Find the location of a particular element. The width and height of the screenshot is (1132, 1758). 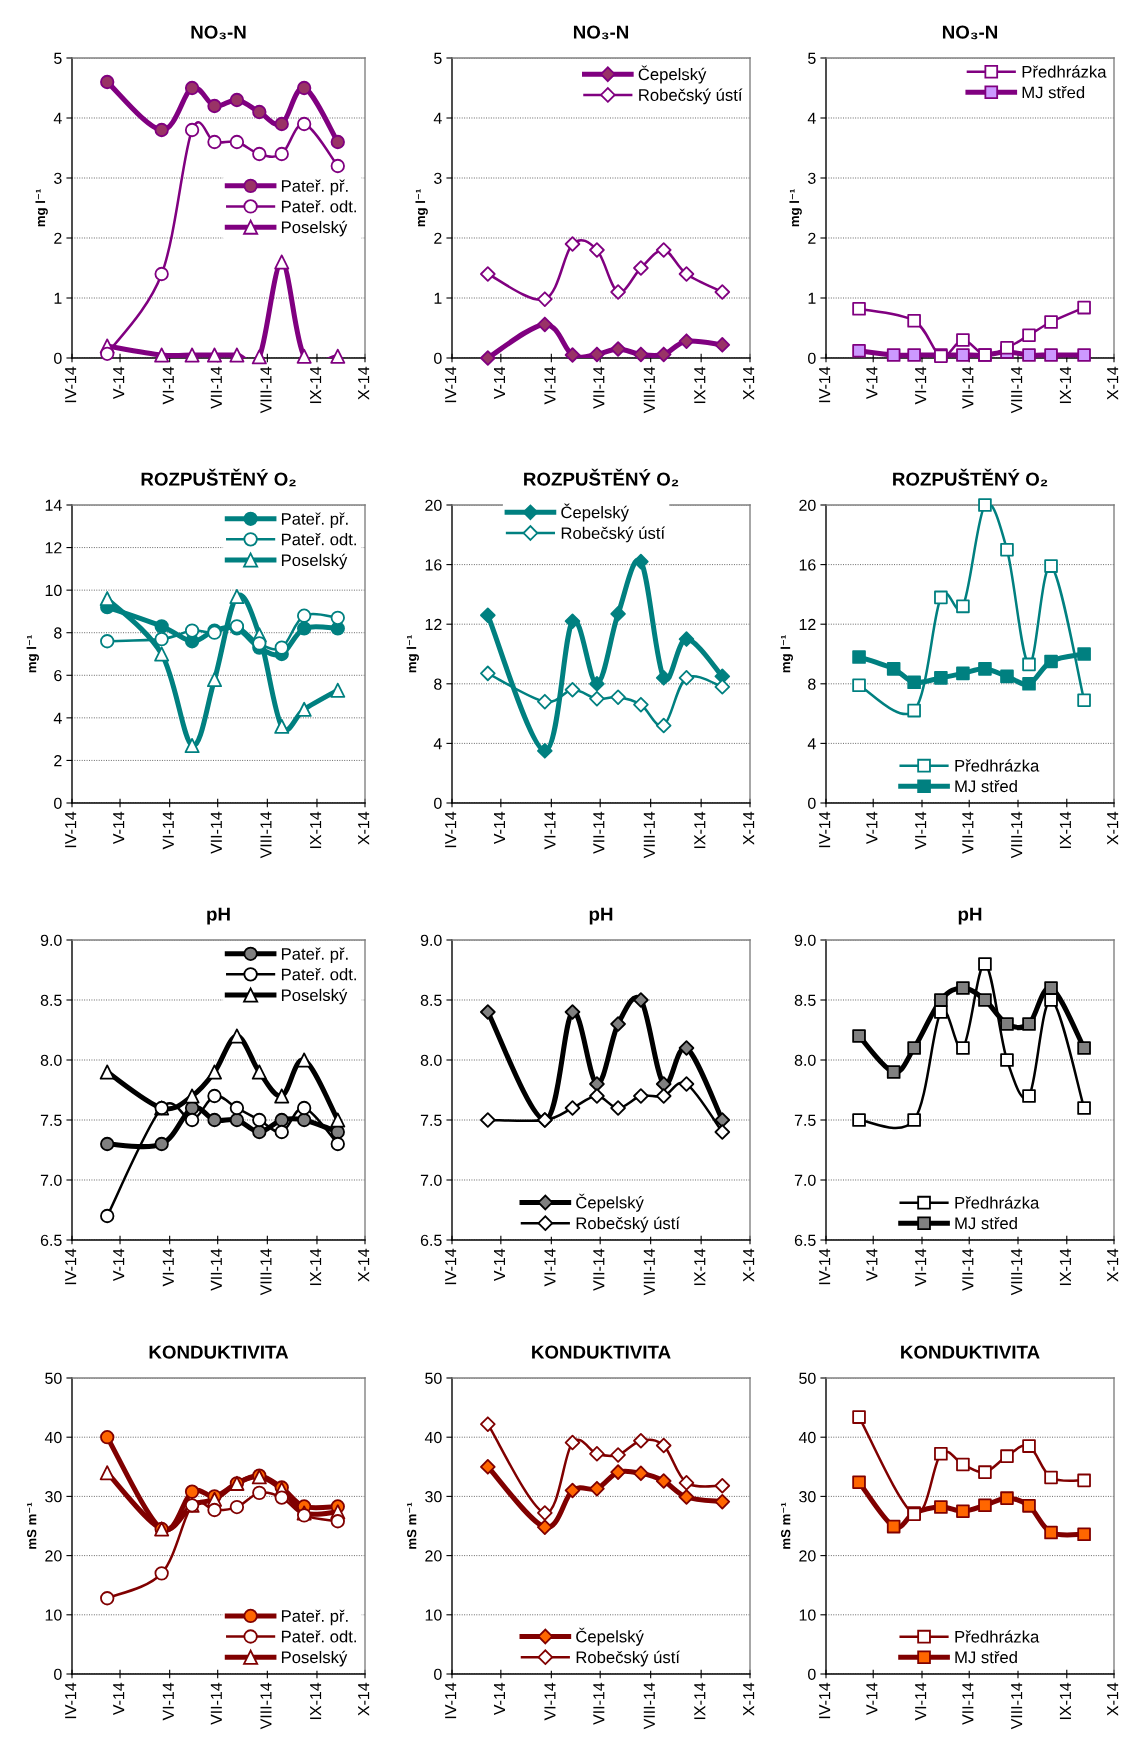

y-tick-label: 4 is located at coordinates (811, 744).